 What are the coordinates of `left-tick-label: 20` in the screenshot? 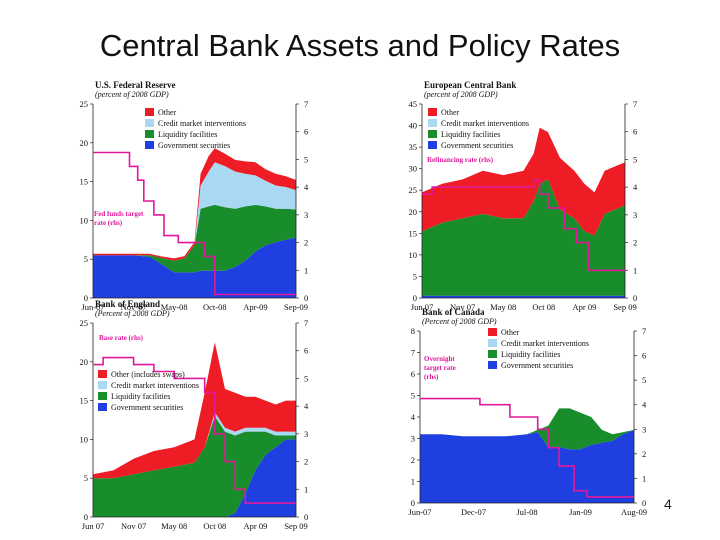 It's located at (84, 362).